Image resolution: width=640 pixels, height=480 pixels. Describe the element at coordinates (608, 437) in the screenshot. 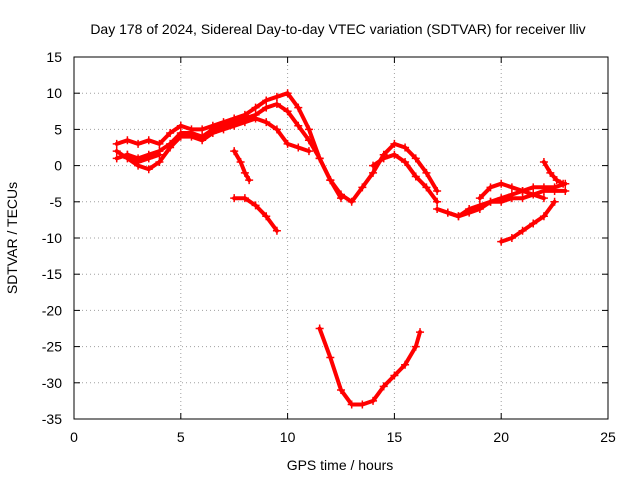

I see `x-tick-label: 25` at that location.